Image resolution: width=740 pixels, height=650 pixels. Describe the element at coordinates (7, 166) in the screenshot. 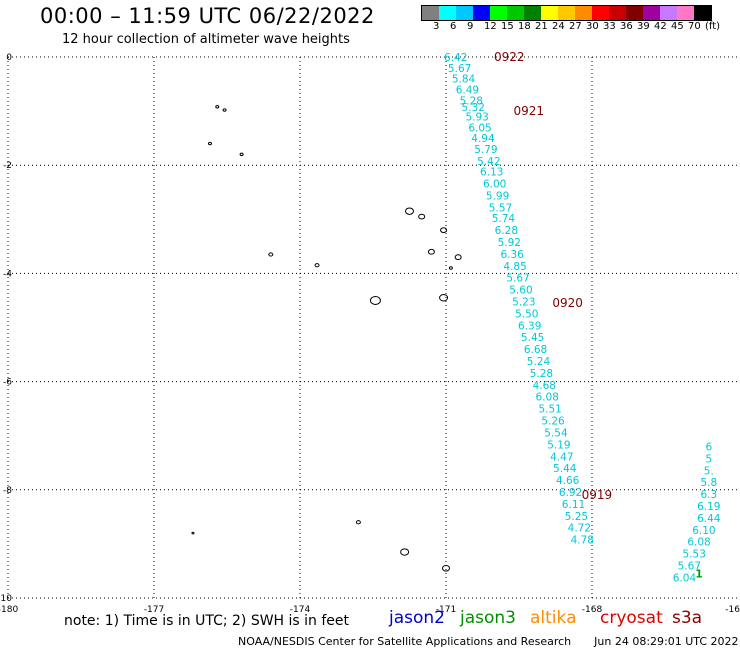

I see `latitude-tick-label: -2` at that location.